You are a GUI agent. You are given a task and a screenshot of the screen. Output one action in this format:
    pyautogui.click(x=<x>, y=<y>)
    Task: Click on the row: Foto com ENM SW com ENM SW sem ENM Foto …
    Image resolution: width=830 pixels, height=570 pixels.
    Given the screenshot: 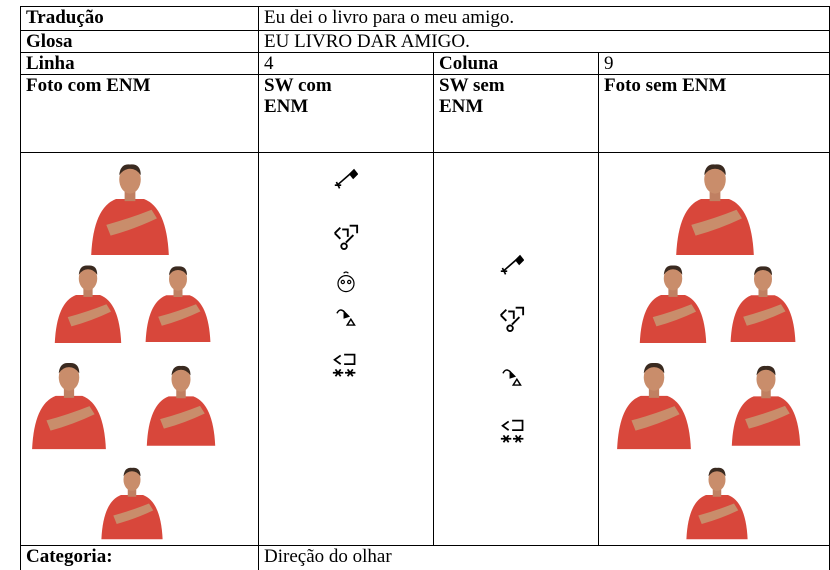 What is the action you would take?
    pyautogui.click(x=425, y=113)
    